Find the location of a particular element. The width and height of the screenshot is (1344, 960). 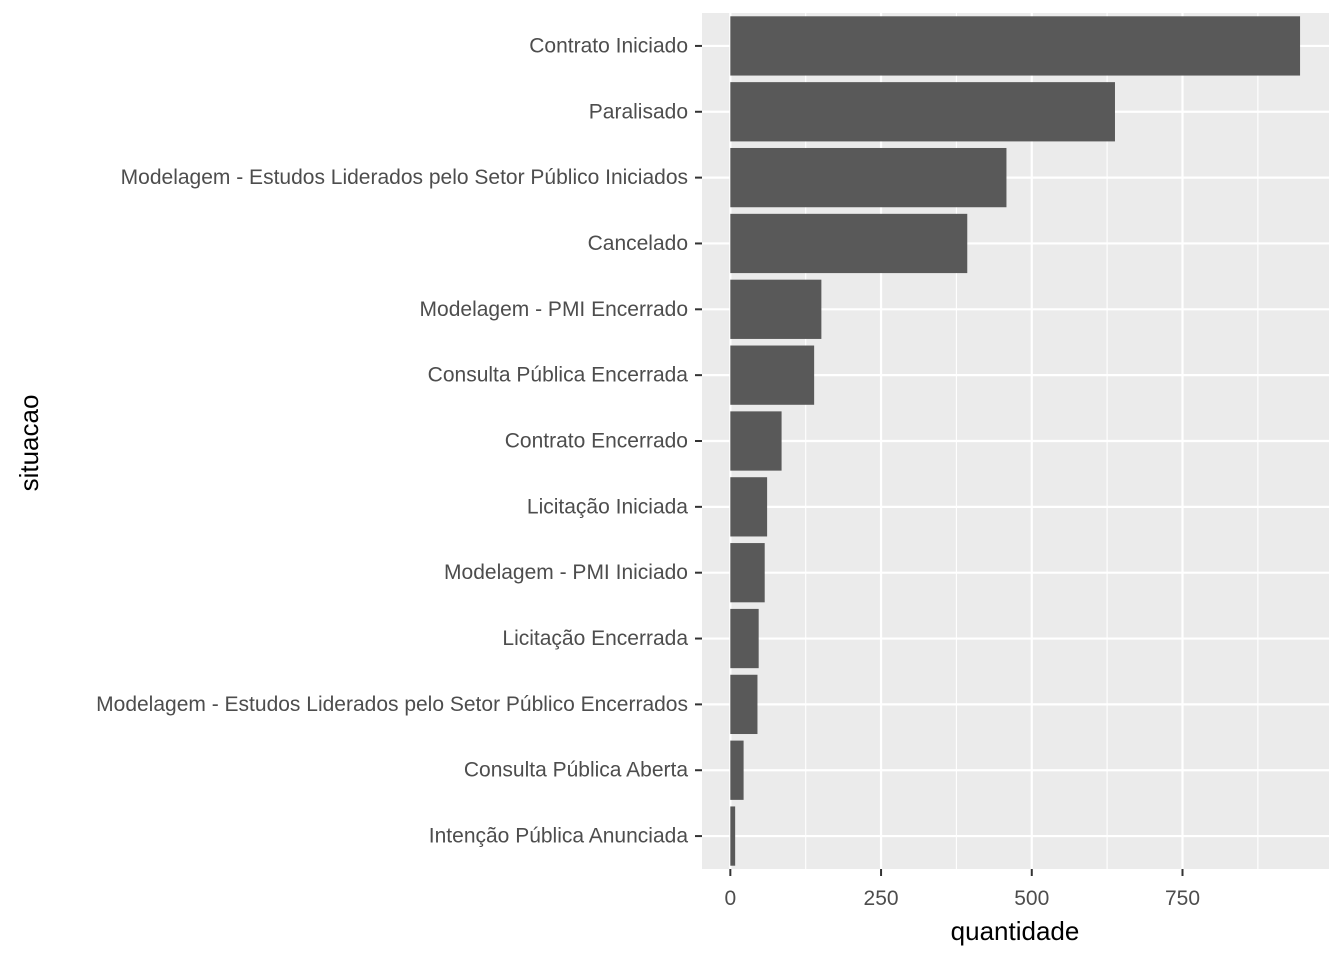

y-tick-label: Consulta Pública Aberta is located at coordinates (576, 770).